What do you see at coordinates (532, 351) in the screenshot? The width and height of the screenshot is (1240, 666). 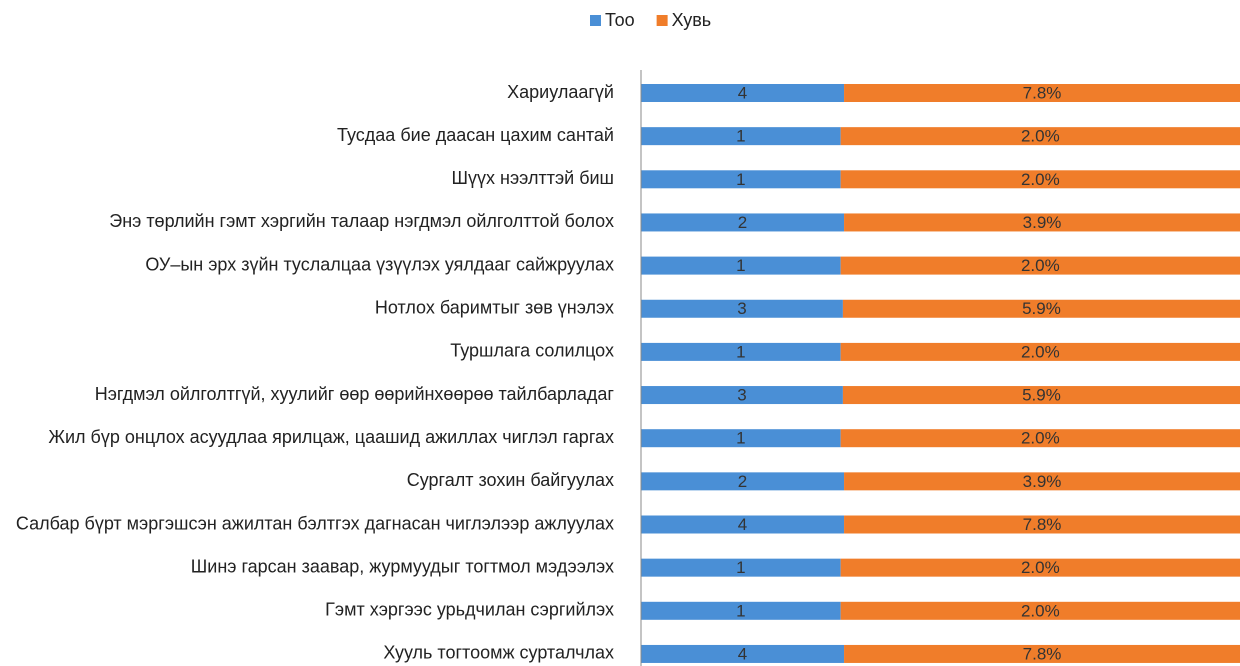 I see `category-label: Туршлага солилцох` at bounding box center [532, 351].